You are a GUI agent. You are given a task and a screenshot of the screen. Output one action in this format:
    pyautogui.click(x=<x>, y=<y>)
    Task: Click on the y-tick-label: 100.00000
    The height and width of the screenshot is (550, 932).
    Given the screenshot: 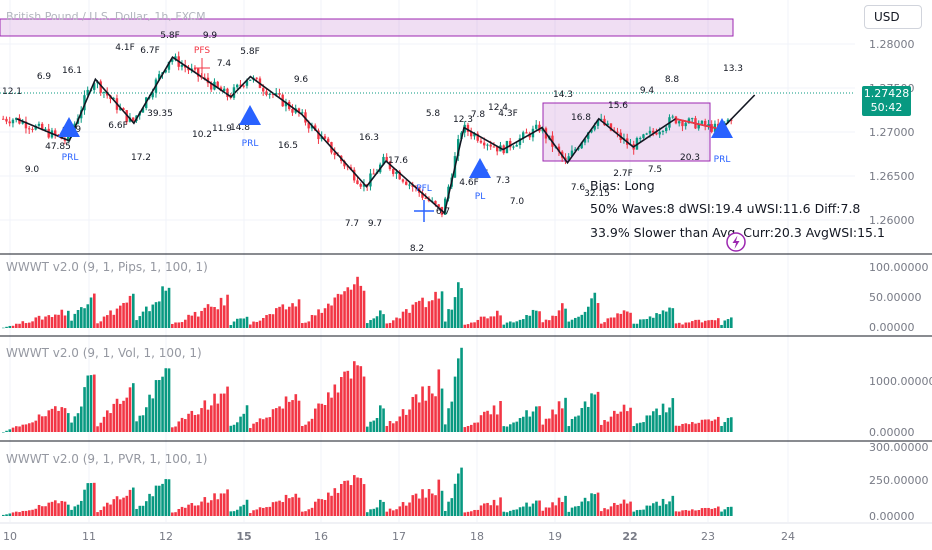 What is the action you would take?
    pyautogui.click(x=899, y=267)
    